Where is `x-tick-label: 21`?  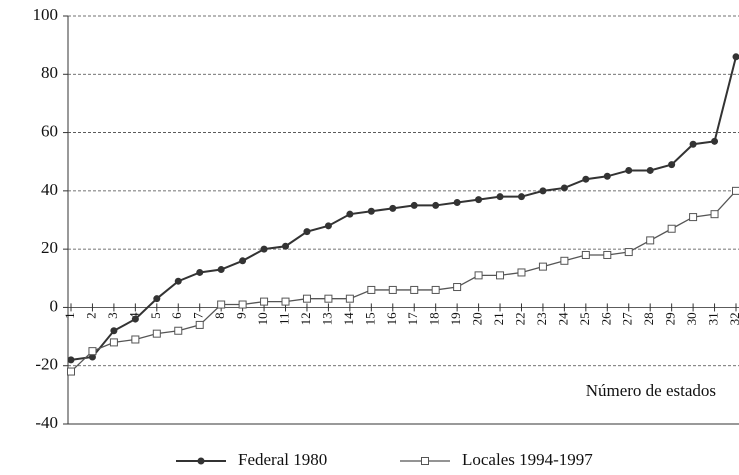
x-tick-label: 21 is located at coordinates (498, 318).